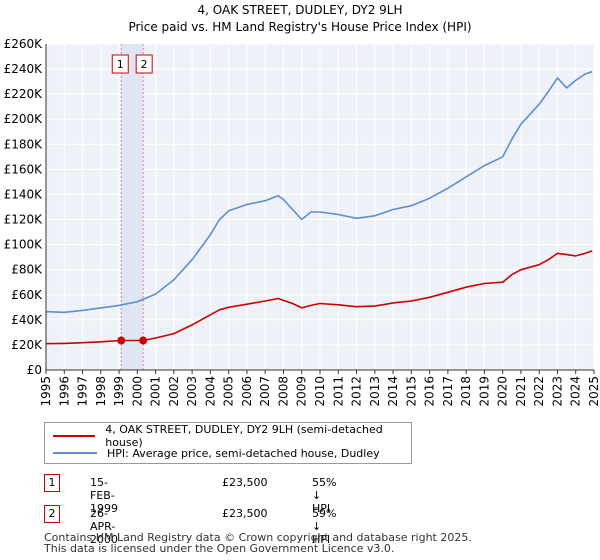 The height and width of the screenshot is (560, 600). I want to click on transaction-band, so click(132, 207).